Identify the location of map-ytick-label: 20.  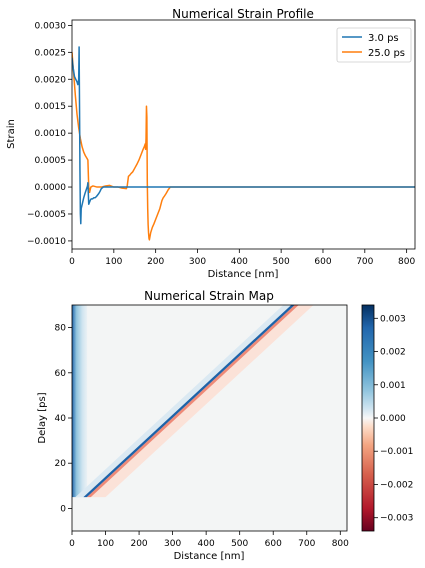
(61, 464).